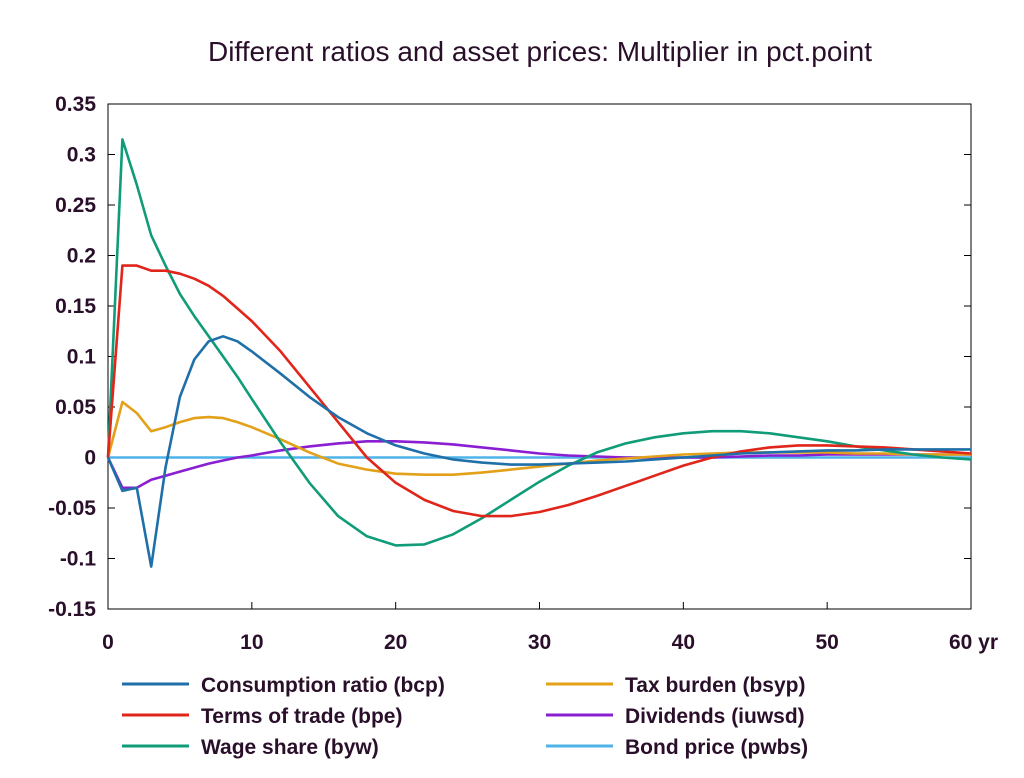 The height and width of the screenshot is (778, 1024). What do you see at coordinates (715, 685) in the screenshot?
I see `legend-label-3: Tax burden (bsyp)` at bounding box center [715, 685].